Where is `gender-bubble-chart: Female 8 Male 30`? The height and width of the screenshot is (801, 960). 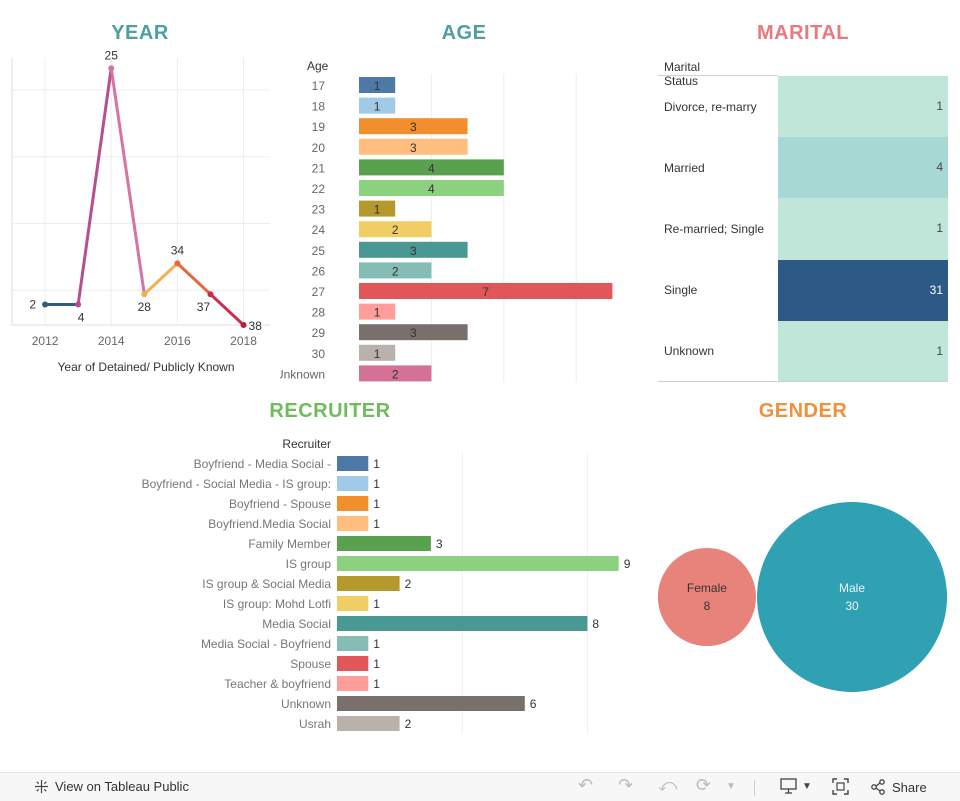
gender-bubble-chart: Female 8 Male 30 is located at coordinates (802, 597).